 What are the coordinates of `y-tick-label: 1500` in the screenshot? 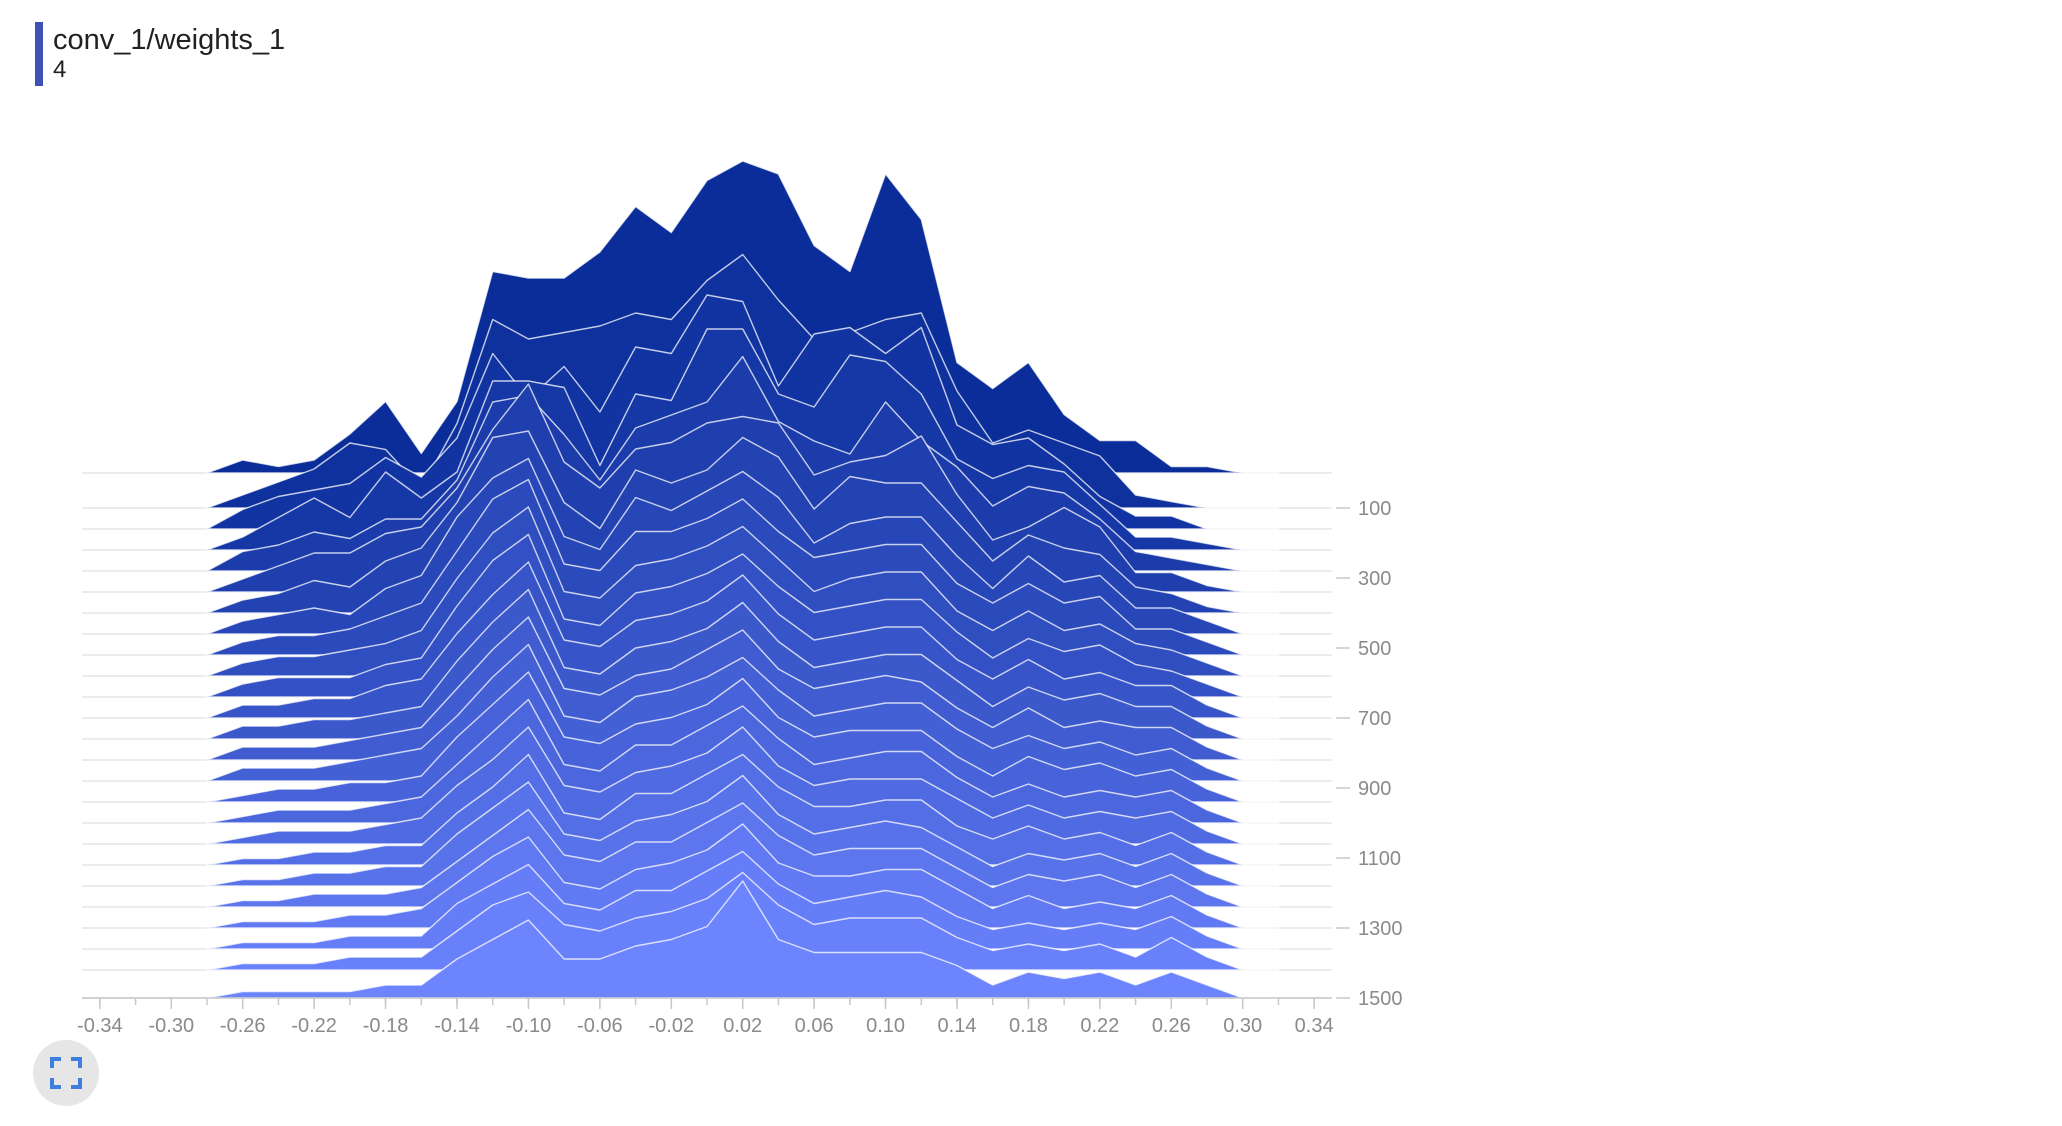 It's located at (1380, 999).